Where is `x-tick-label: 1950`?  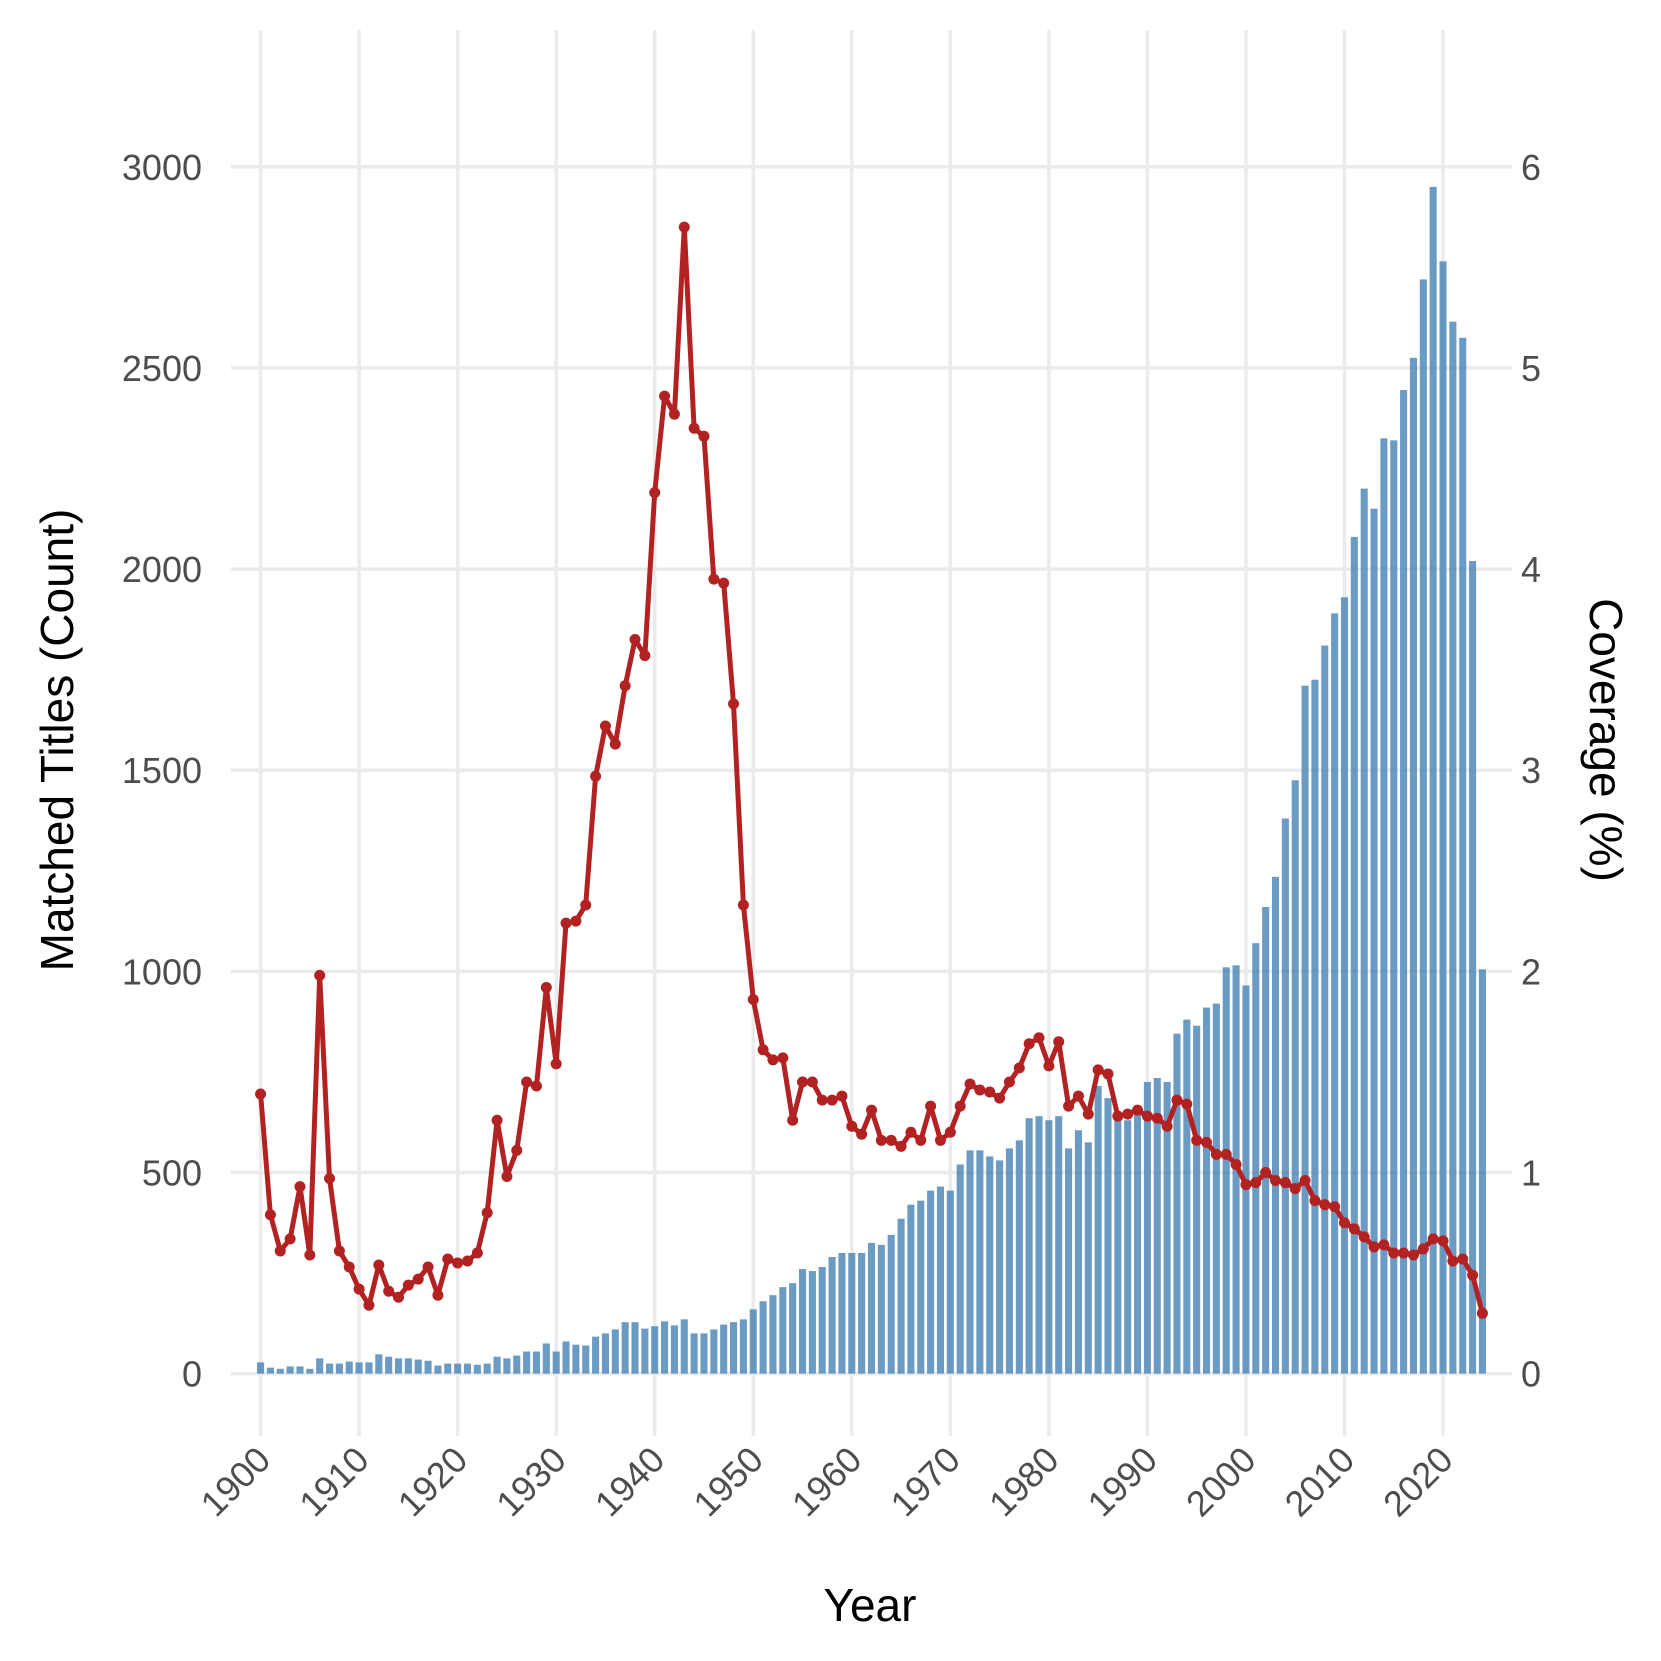
x-tick-label: 1950 is located at coordinates (728, 1482).